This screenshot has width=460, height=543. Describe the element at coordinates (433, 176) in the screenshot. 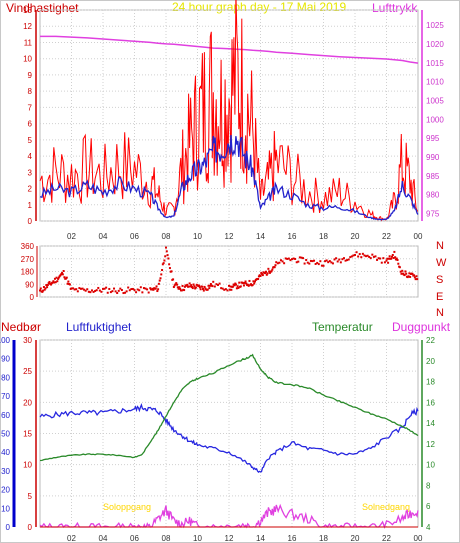

I see `pressure-y-tick-label: 985` at that location.